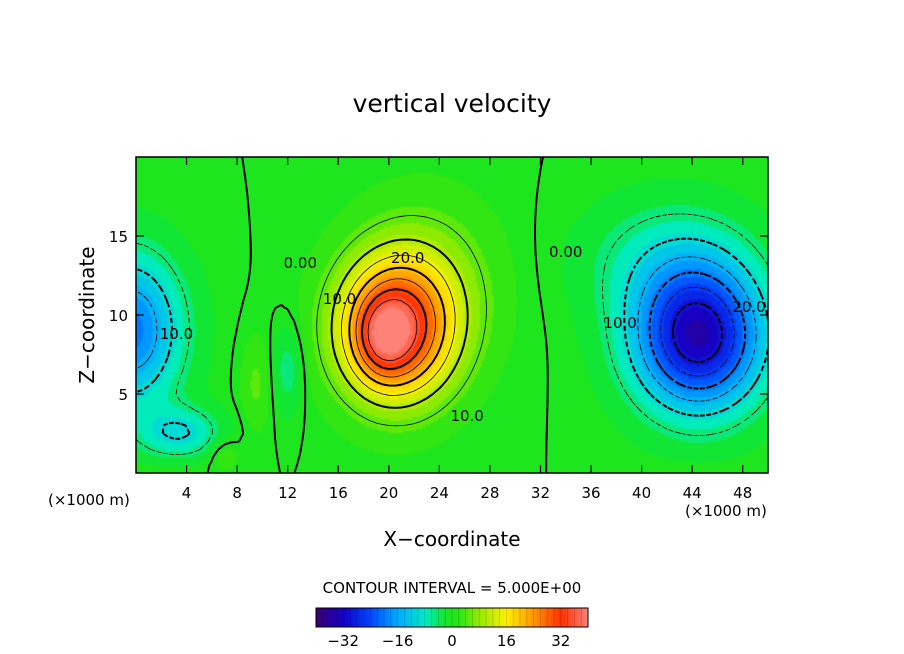 This screenshot has height=654, width=904. What do you see at coordinates (388, 493) in the screenshot?
I see `x-tick-label: 20` at bounding box center [388, 493].